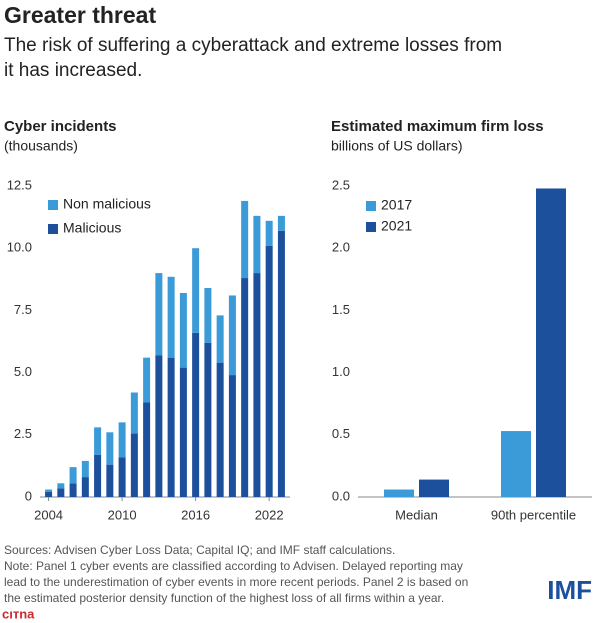  Describe the element at coordinates (23, 371) in the screenshot. I see `y-tick-label: 5.0` at that location.